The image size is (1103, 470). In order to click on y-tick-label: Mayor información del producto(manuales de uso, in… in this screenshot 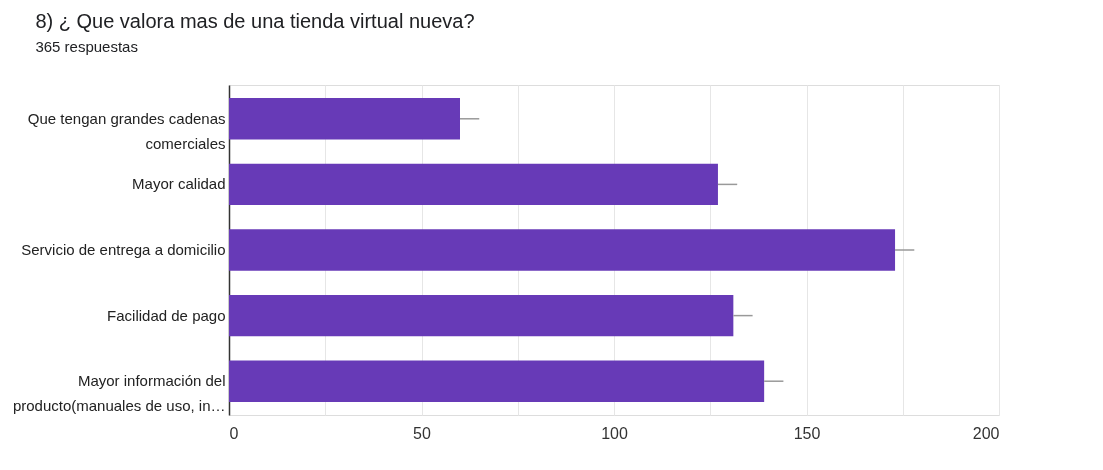, I will do `click(119, 393)`.